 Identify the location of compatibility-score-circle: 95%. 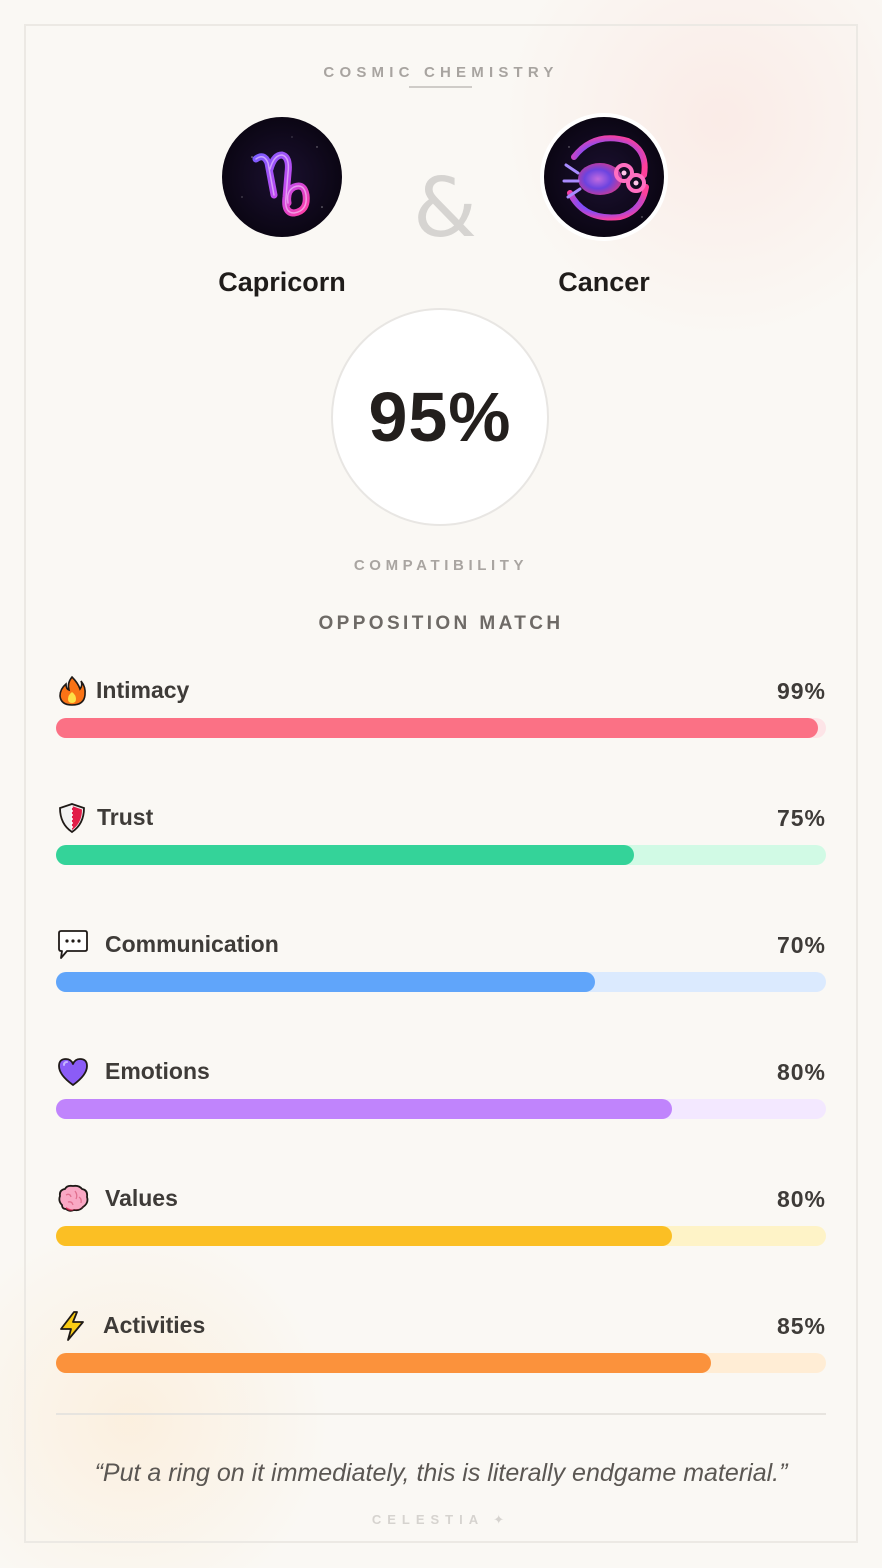
(440, 417).